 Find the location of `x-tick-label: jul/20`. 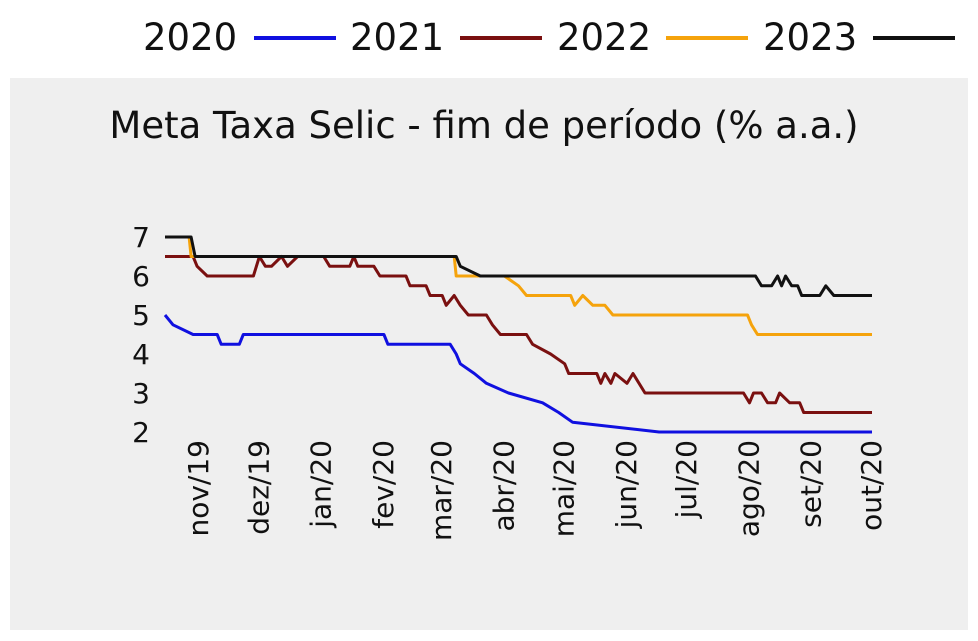

x-tick-label: jul/20 is located at coordinates (686, 479).